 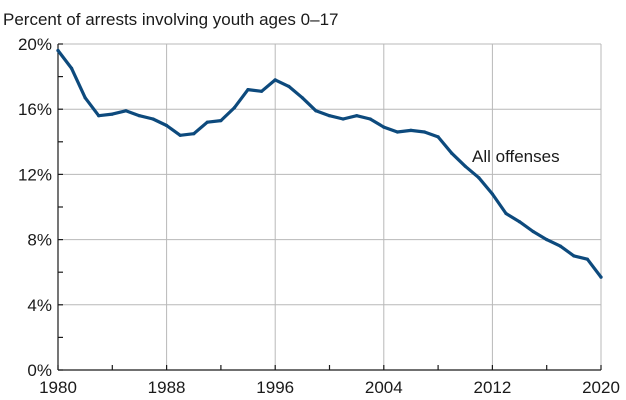 I want to click on data-point-1983, so click(x=99, y=116).